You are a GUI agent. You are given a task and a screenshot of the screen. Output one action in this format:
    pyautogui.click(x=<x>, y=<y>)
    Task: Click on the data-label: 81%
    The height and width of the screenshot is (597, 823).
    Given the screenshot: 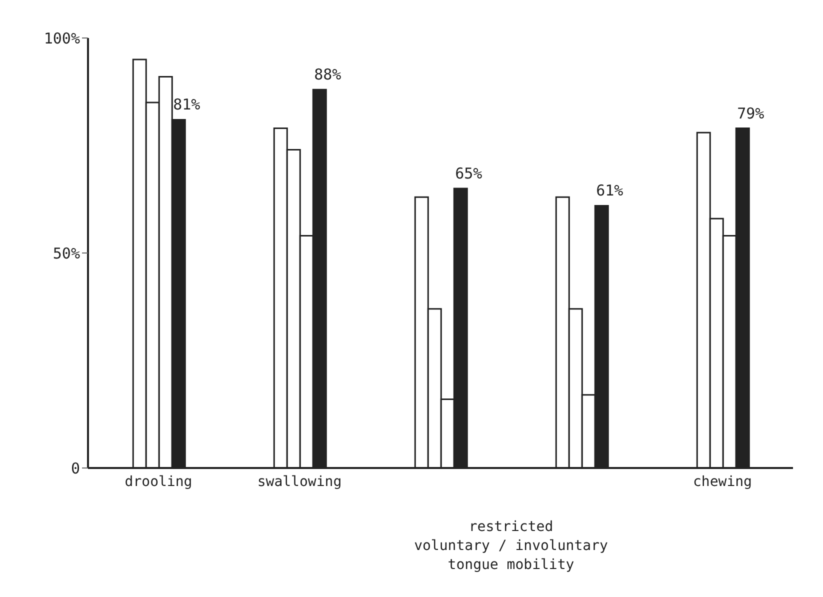 What is the action you would take?
    pyautogui.click(x=186, y=105)
    